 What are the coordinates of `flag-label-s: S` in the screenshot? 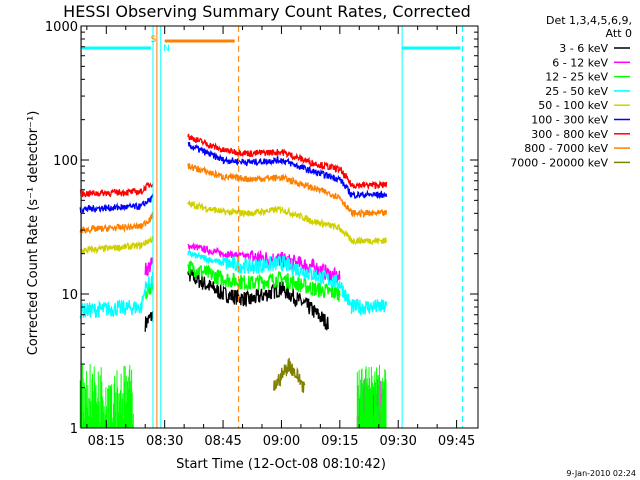 It's located at (154, 40).